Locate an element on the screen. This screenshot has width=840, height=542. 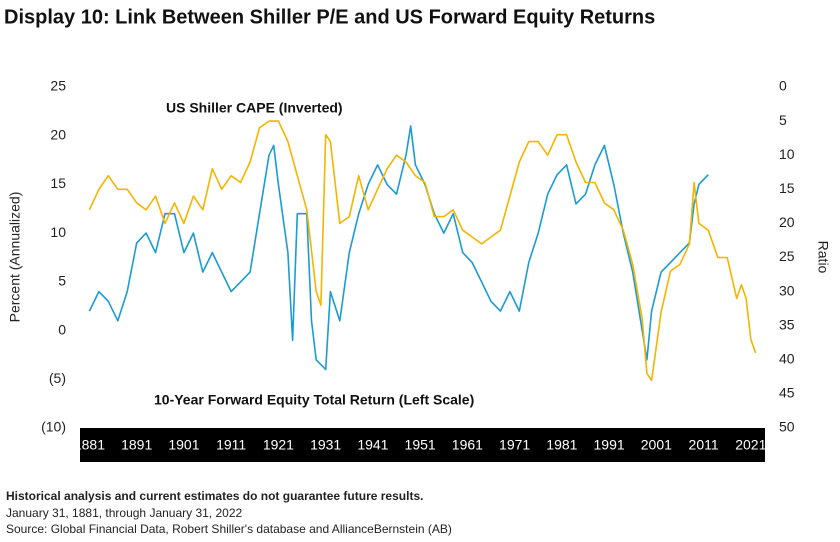
y2-tick-label: 50 is located at coordinates (787, 427).